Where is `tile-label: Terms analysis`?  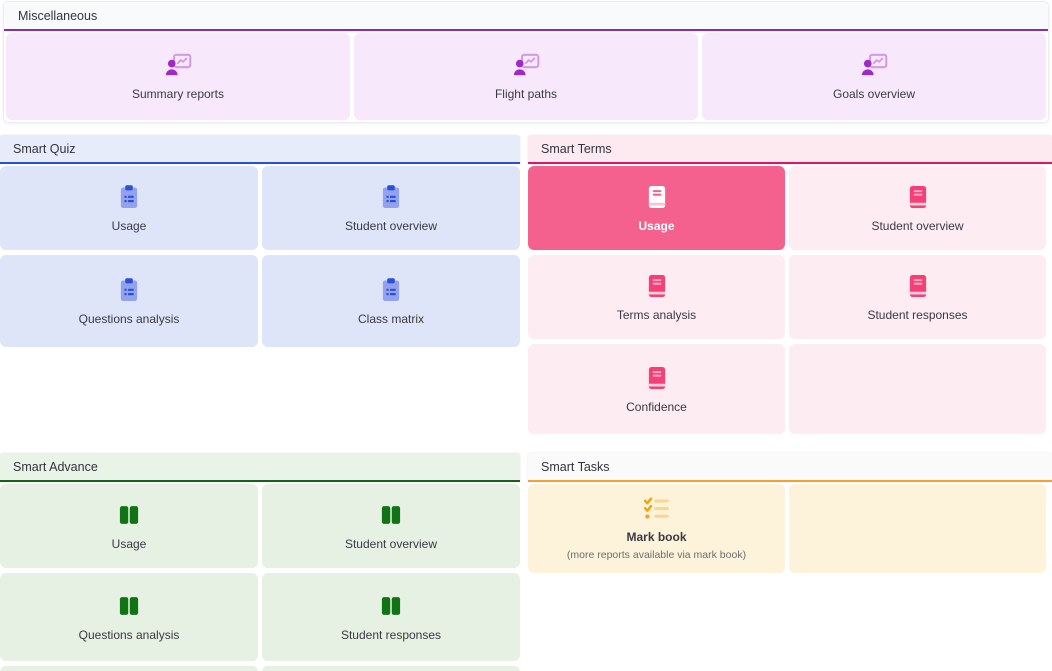 tile-label: Terms analysis is located at coordinates (656, 314).